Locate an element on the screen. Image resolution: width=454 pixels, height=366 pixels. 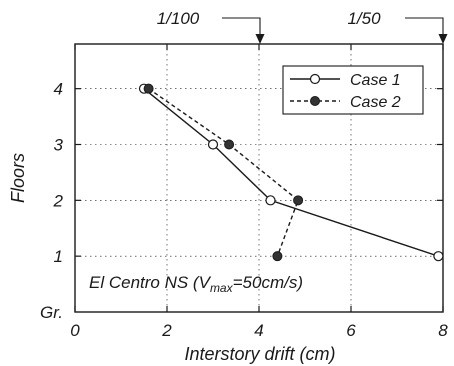
y-tick-label: 1 is located at coordinates (58, 256).